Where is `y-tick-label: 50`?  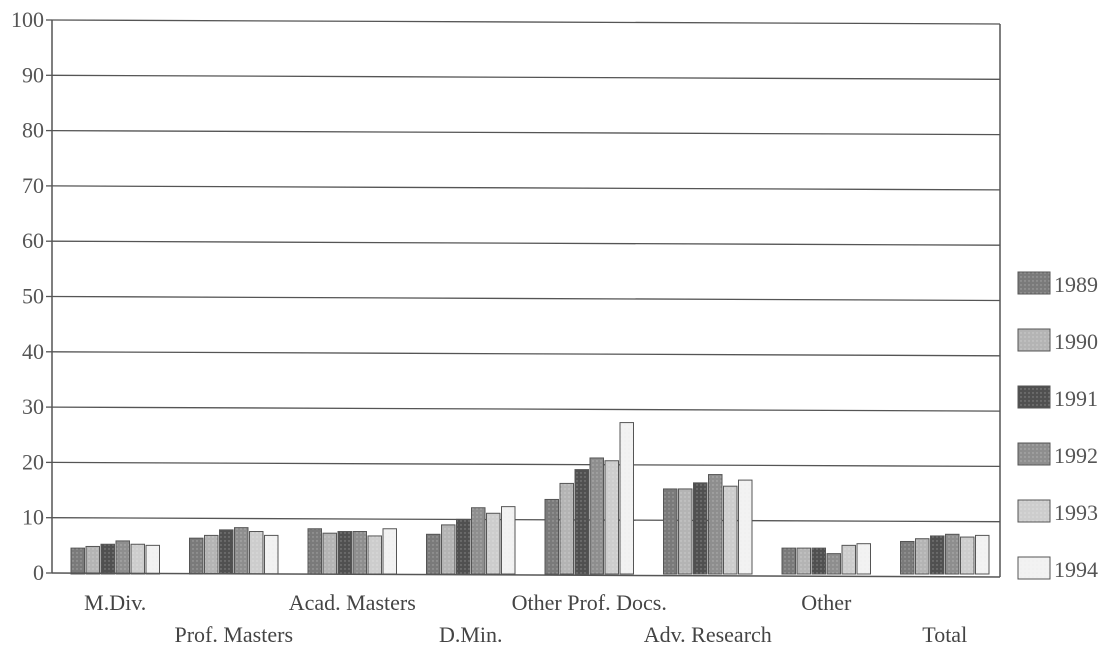 y-tick-label: 50 is located at coordinates (33, 296).